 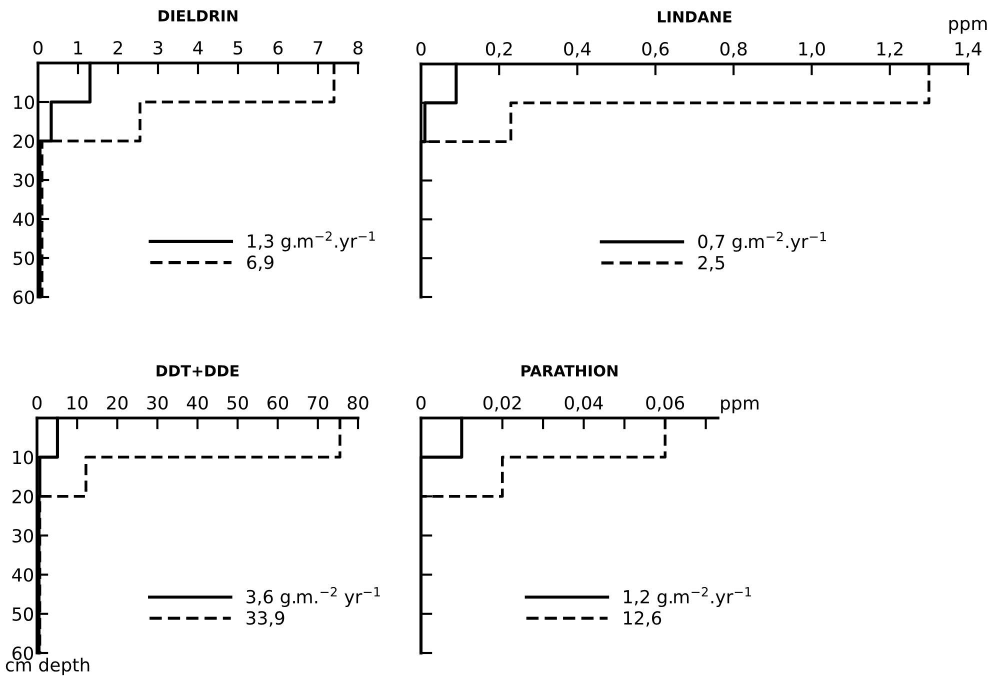 I want to click on x-tick-label: 70, so click(x=318, y=403).